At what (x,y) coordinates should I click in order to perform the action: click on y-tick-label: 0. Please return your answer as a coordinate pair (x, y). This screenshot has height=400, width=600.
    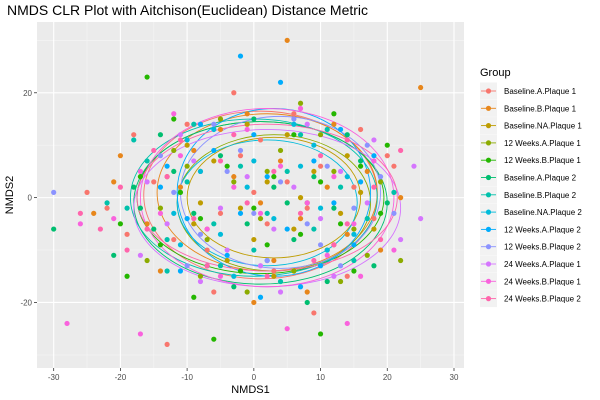
    Looking at the image, I should click on (30, 198).